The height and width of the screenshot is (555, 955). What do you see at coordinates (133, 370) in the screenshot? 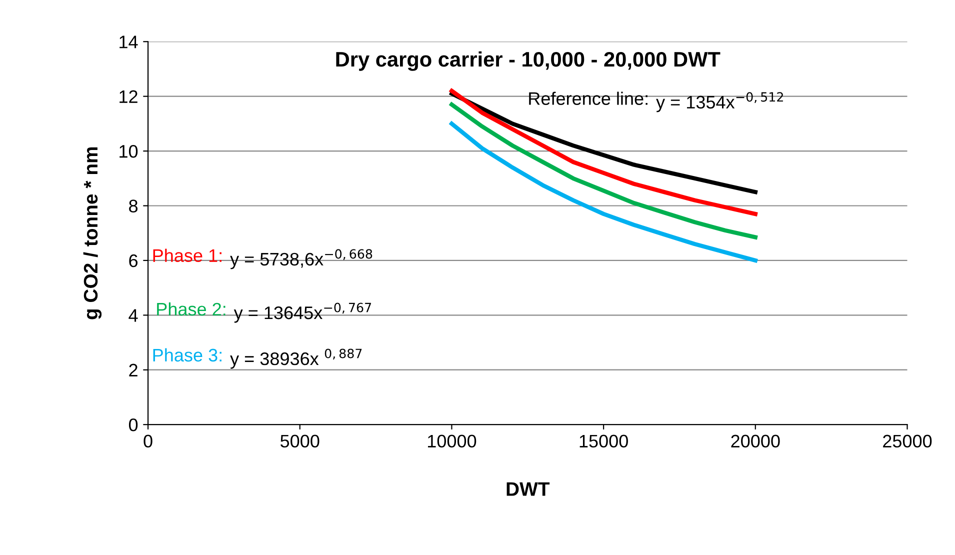
I see `y-tick-label: 2` at bounding box center [133, 370].